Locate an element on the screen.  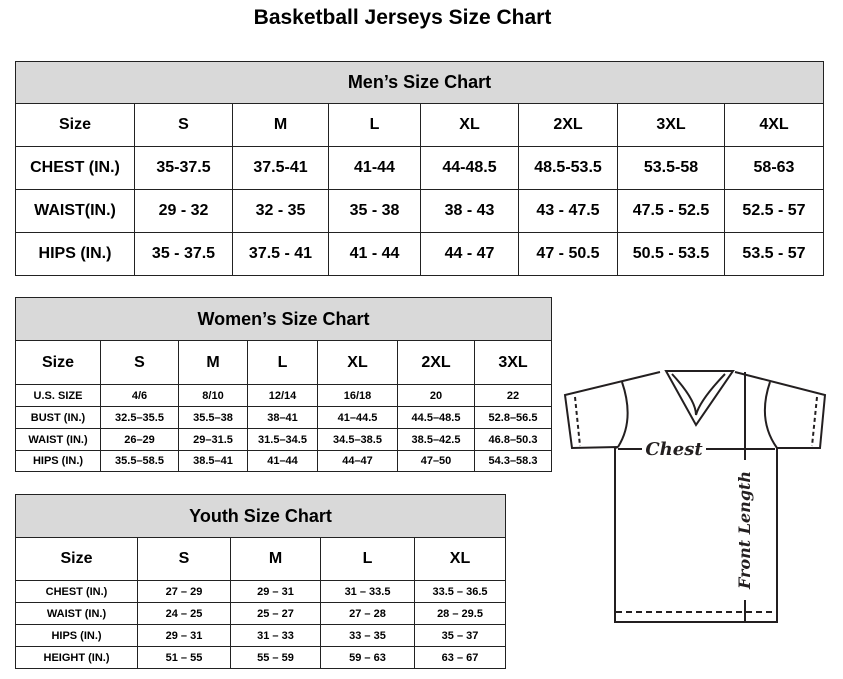
table-cell: 53.5-58 is located at coordinates (671, 168).